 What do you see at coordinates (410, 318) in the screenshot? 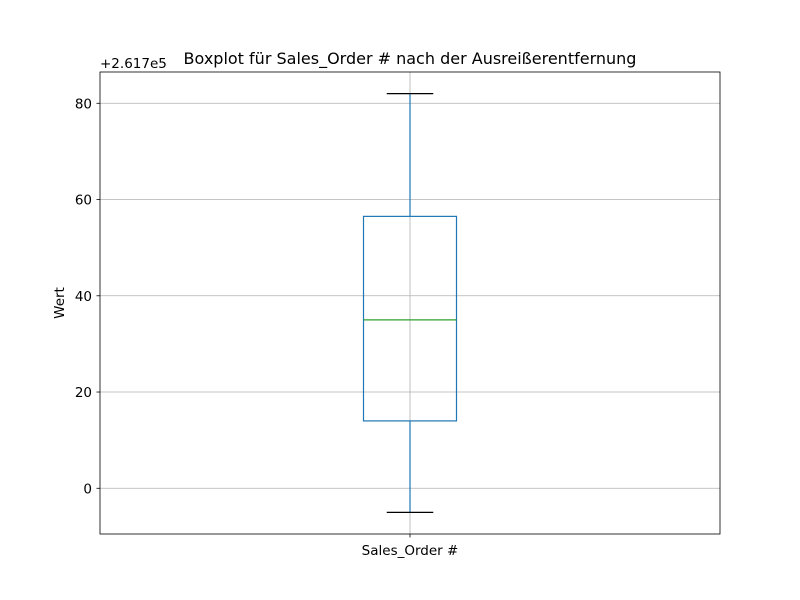
I see `box-iqr` at bounding box center [410, 318].